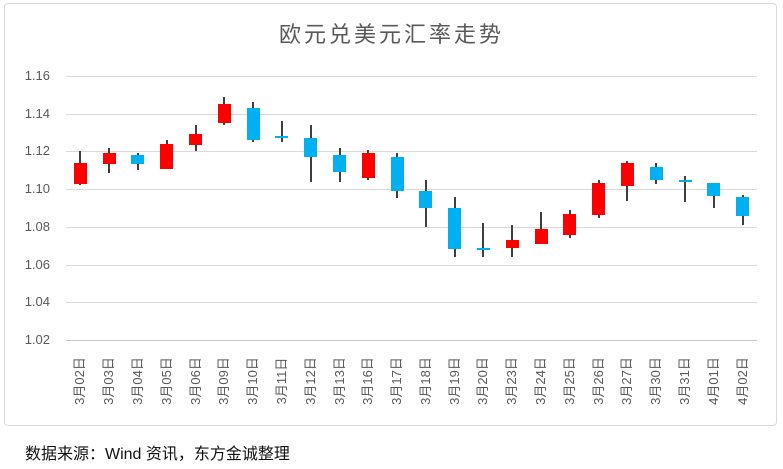 This screenshot has height=469, width=783. What do you see at coordinates (252, 381) in the screenshot?
I see `x-tick-label: 3月10日` at bounding box center [252, 381].